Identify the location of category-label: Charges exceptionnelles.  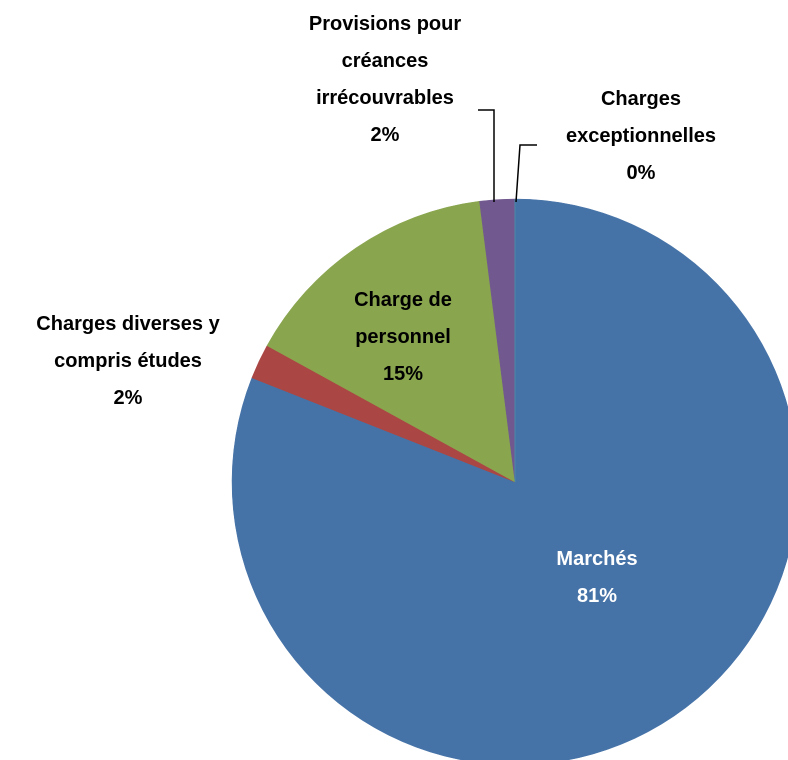
(641, 117).